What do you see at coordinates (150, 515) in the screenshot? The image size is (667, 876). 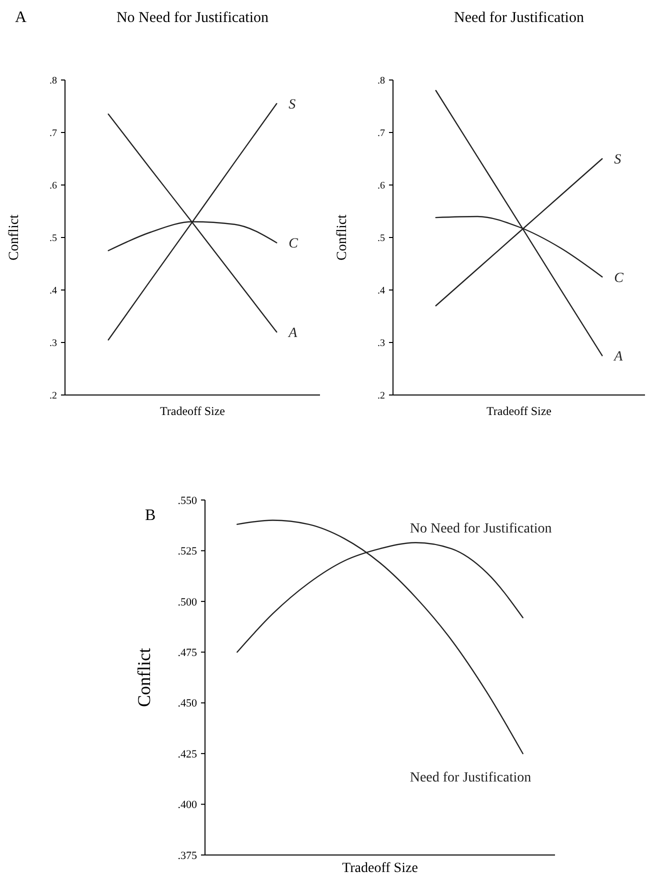 I see `text: B` at bounding box center [150, 515].